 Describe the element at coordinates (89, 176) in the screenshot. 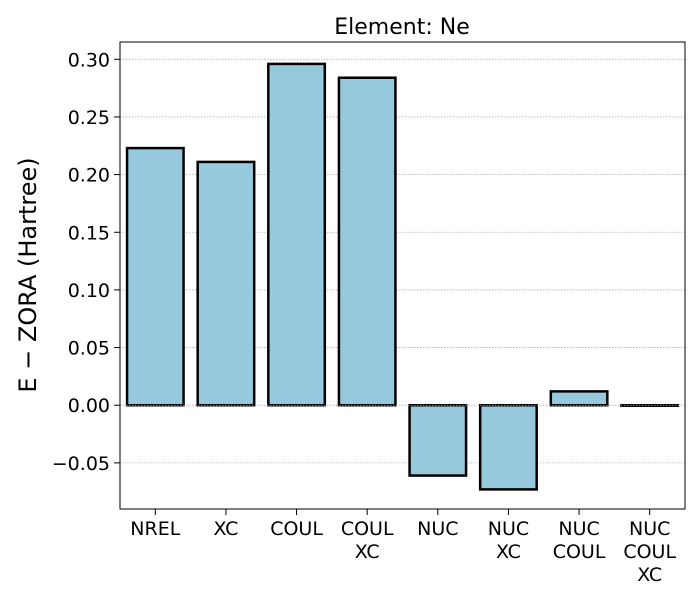

I see `y-tick-label: 0.20` at that location.